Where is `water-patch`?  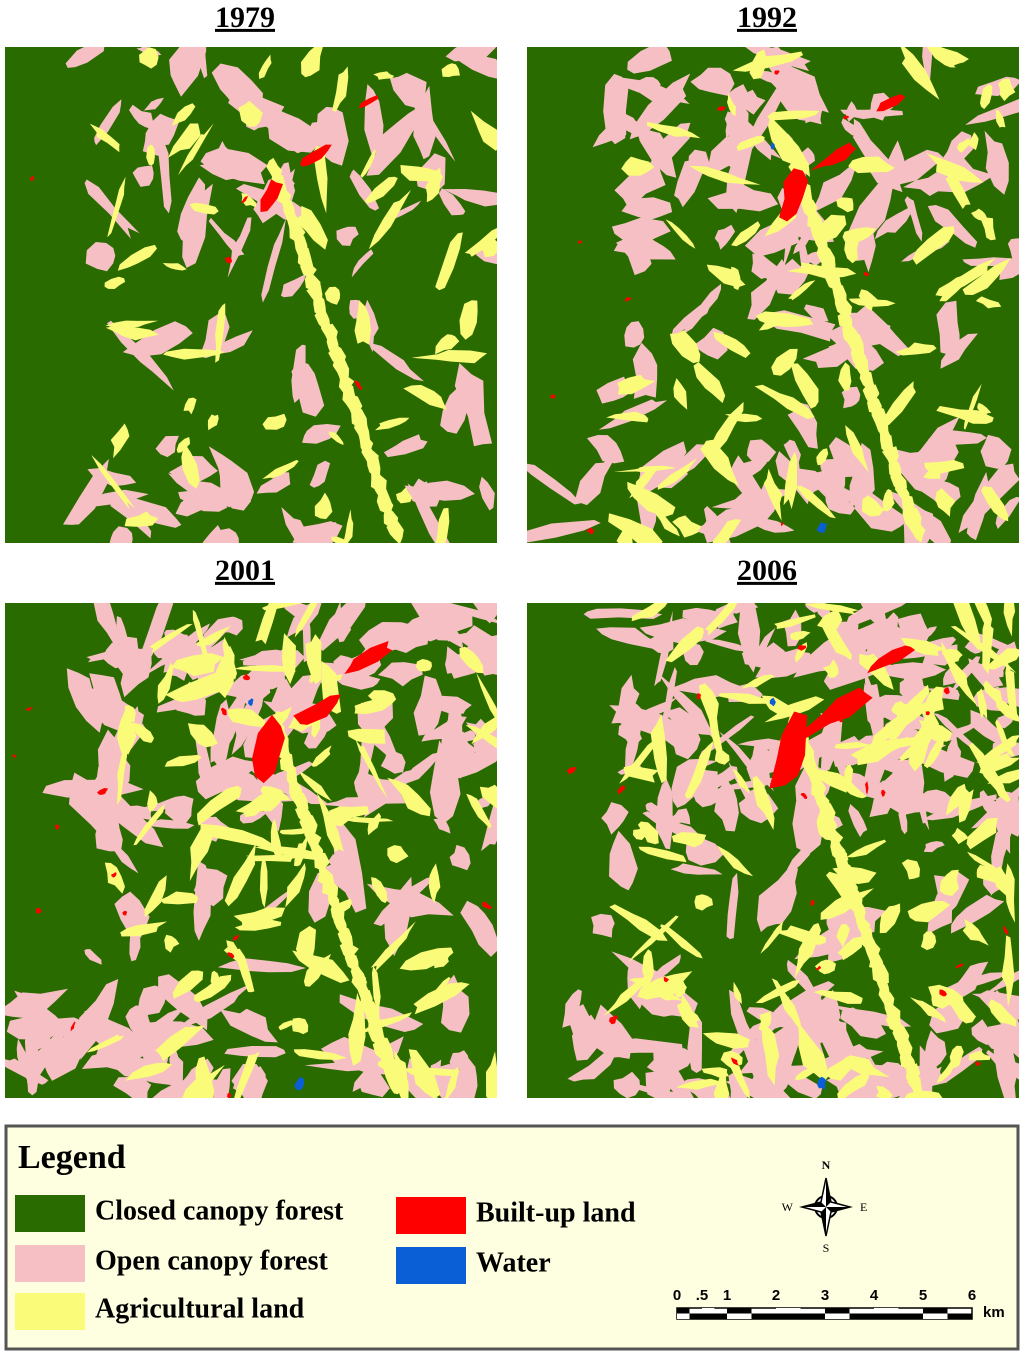 water-patch is located at coordinates (772, 146).